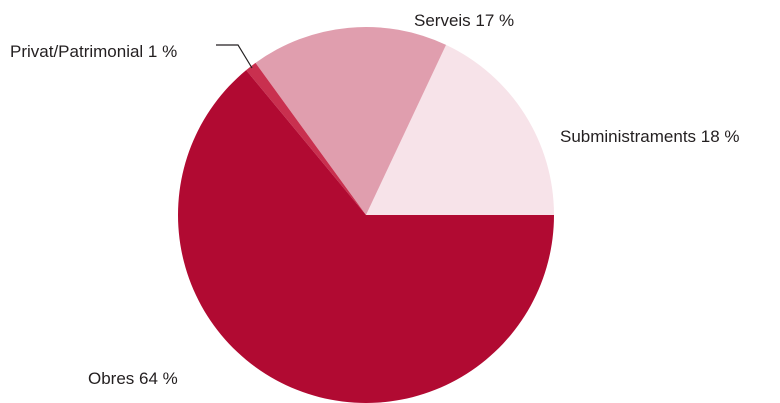 The image size is (780, 403). What do you see at coordinates (650, 136) in the screenshot?
I see `label-subministraments: Subministraments 18 %` at bounding box center [650, 136].